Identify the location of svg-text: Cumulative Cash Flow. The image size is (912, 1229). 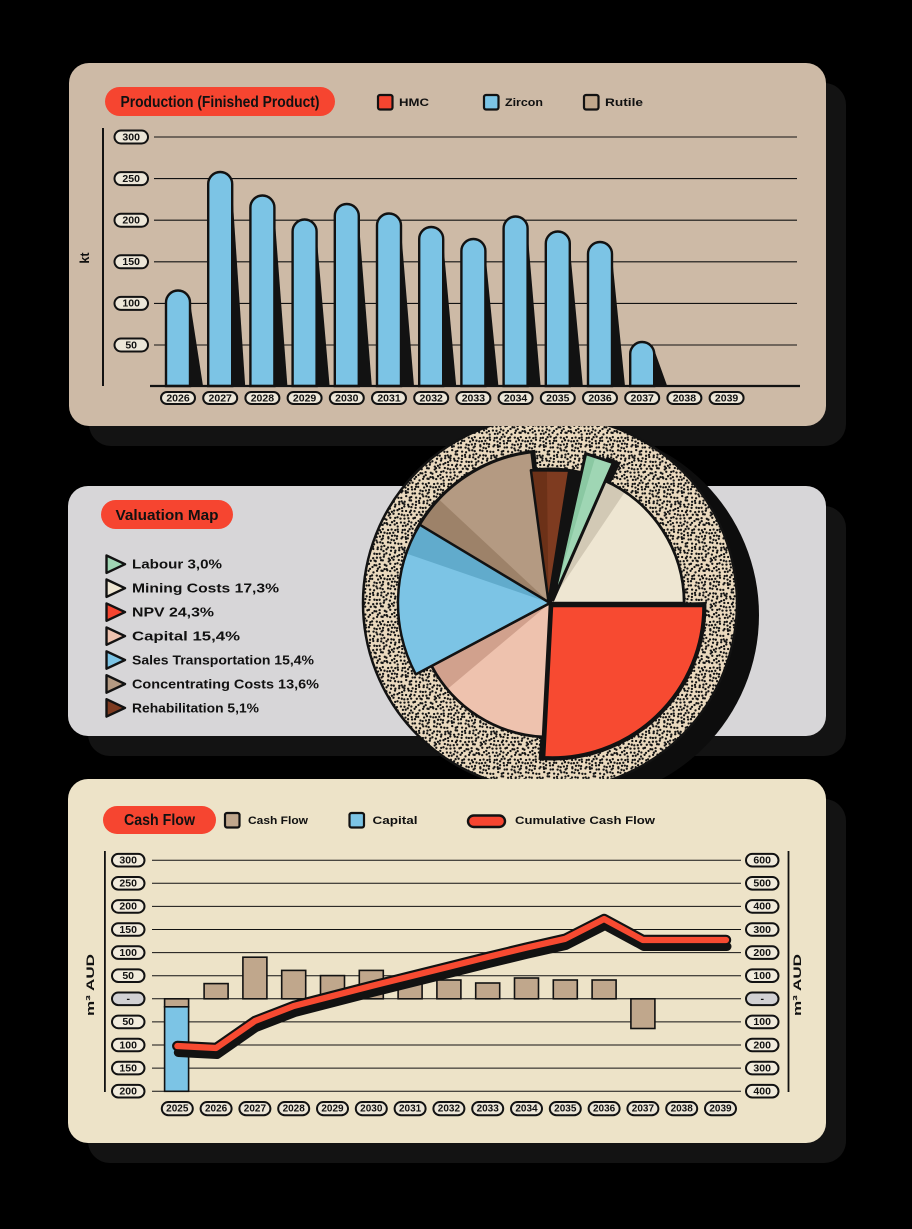
(585, 821).